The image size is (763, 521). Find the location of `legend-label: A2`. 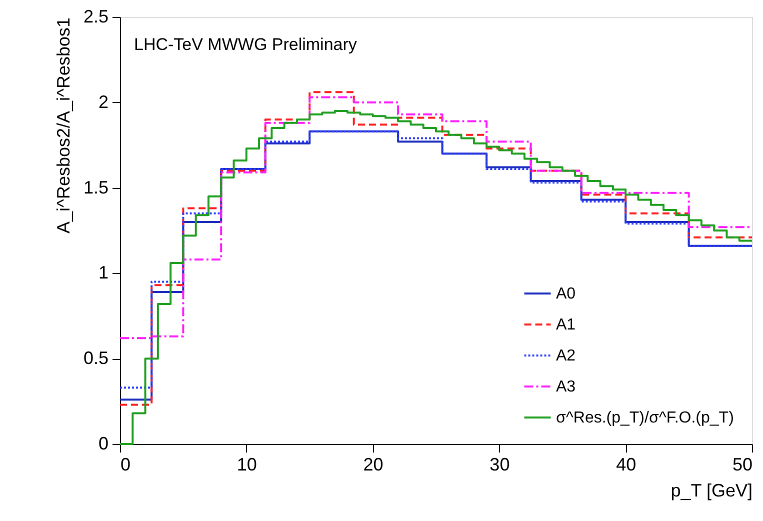

legend-label: A2 is located at coordinates (566, 356).